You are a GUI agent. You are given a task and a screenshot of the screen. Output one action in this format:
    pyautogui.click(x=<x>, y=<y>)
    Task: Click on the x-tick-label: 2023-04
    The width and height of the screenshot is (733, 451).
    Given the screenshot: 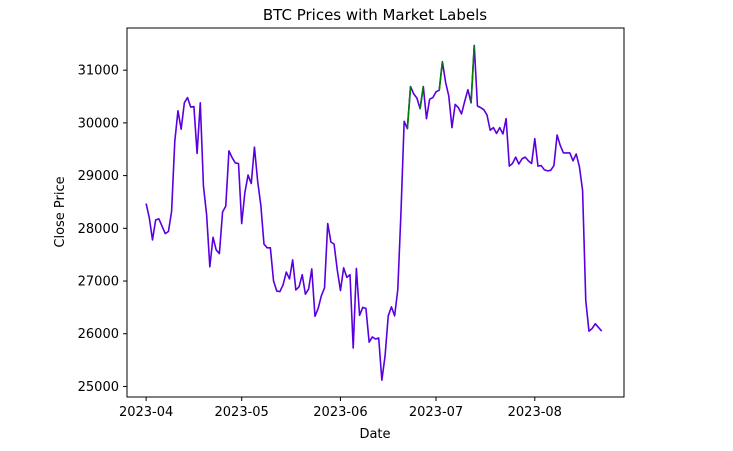 What is the action you would take?
    pyautogui.click(x=146, y=412)
    